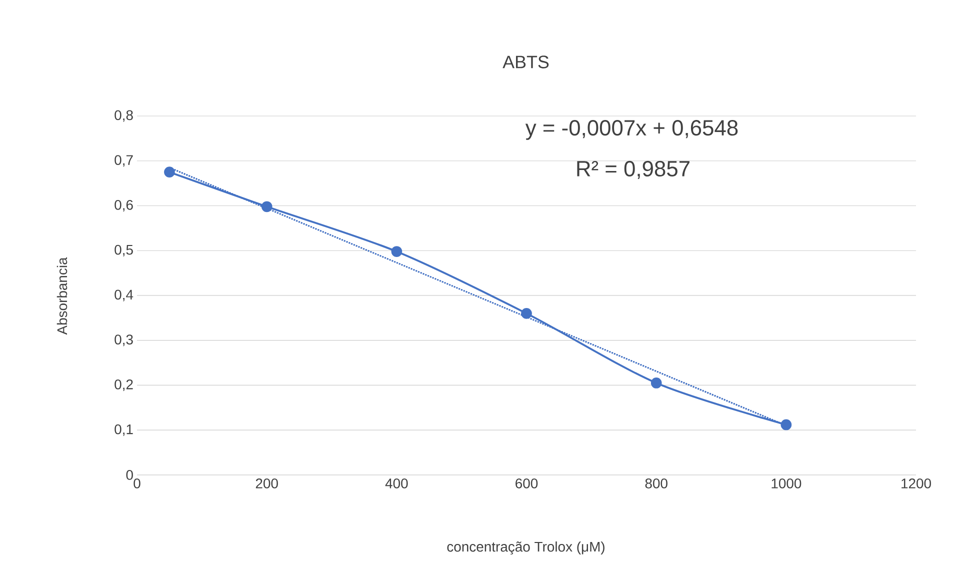 Image resolution: width=954 pixels, height=583 pixels. Describe the element at coordinates (525, 62) in the screenshot. I see `chart-title: ABTS` at that location.